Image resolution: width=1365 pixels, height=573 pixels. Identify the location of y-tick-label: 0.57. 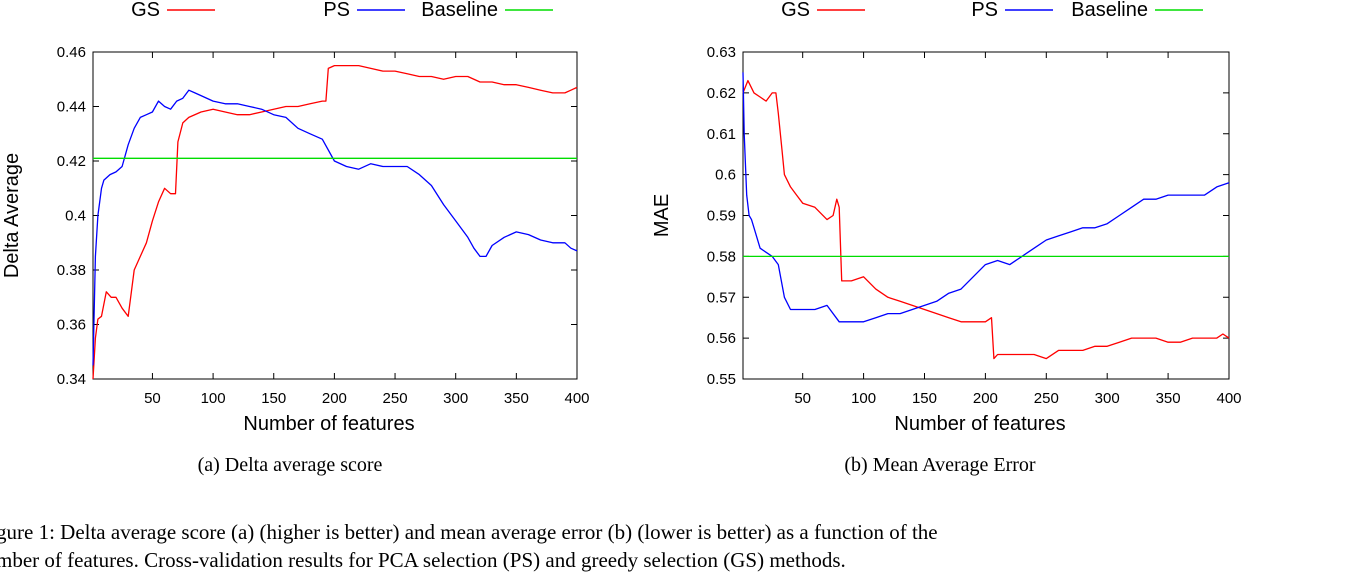
(721, 297).